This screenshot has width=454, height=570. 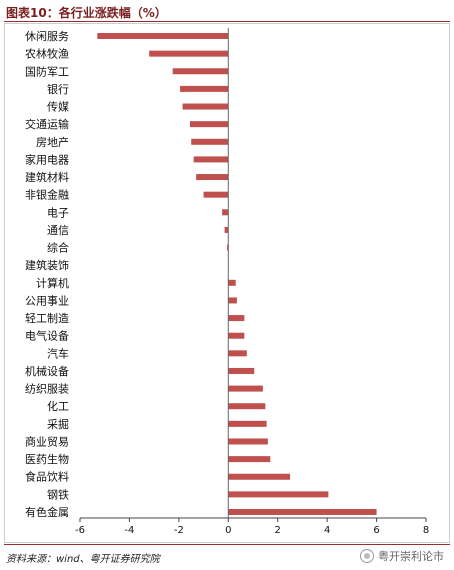 I want to click on category-label: 非银金融, so click(x=47, y=195).